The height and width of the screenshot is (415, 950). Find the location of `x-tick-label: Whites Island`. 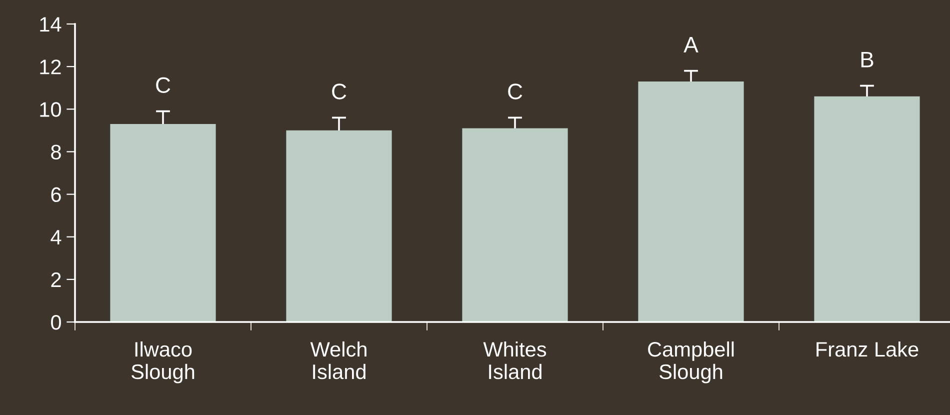

x-tick-label: Whites Island is located at coordinates (514, 360).